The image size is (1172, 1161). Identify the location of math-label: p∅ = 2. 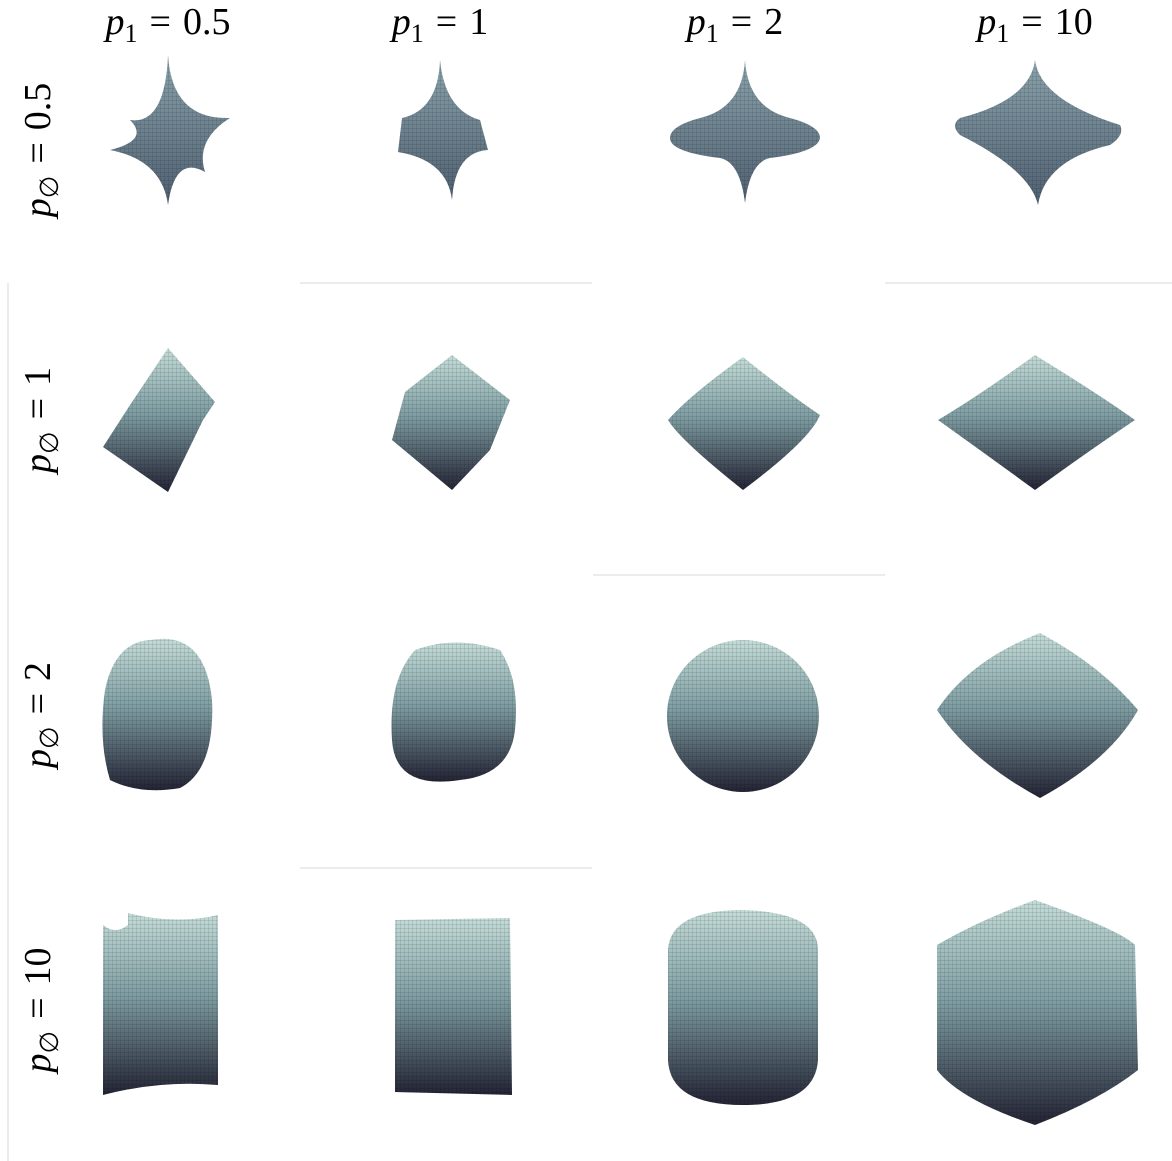
(40, 716).